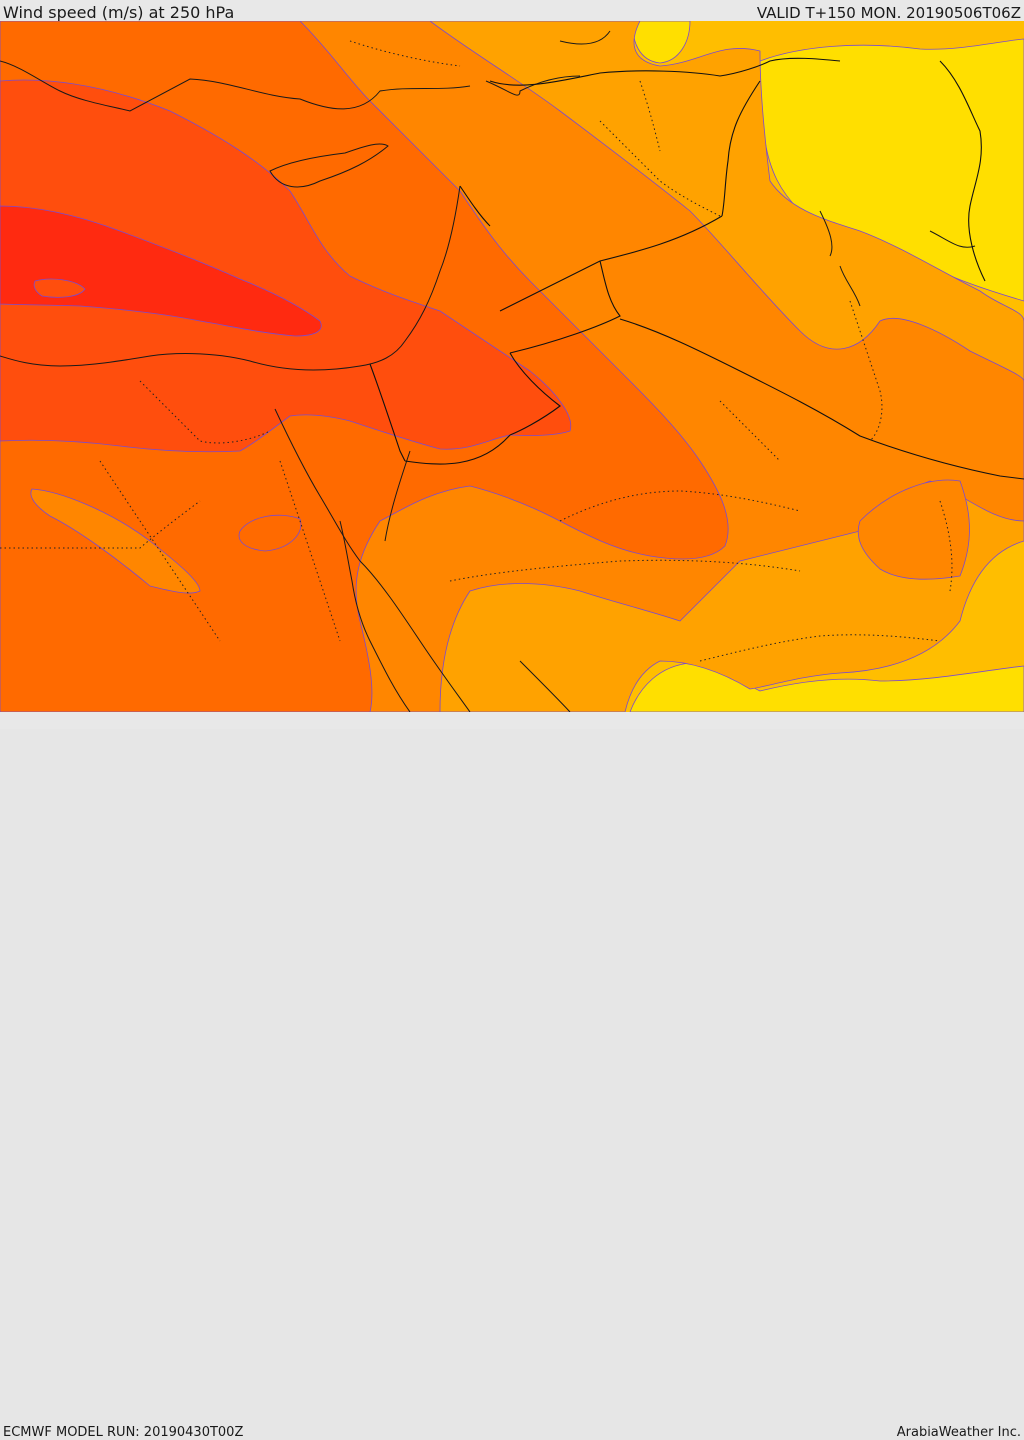 The width and height of the screenshot is (1024, 1440). Describe the element at coordinates (958, 1432) in the screenshot. I see `credit-label: ArabiaWeather Inc.` at that location.